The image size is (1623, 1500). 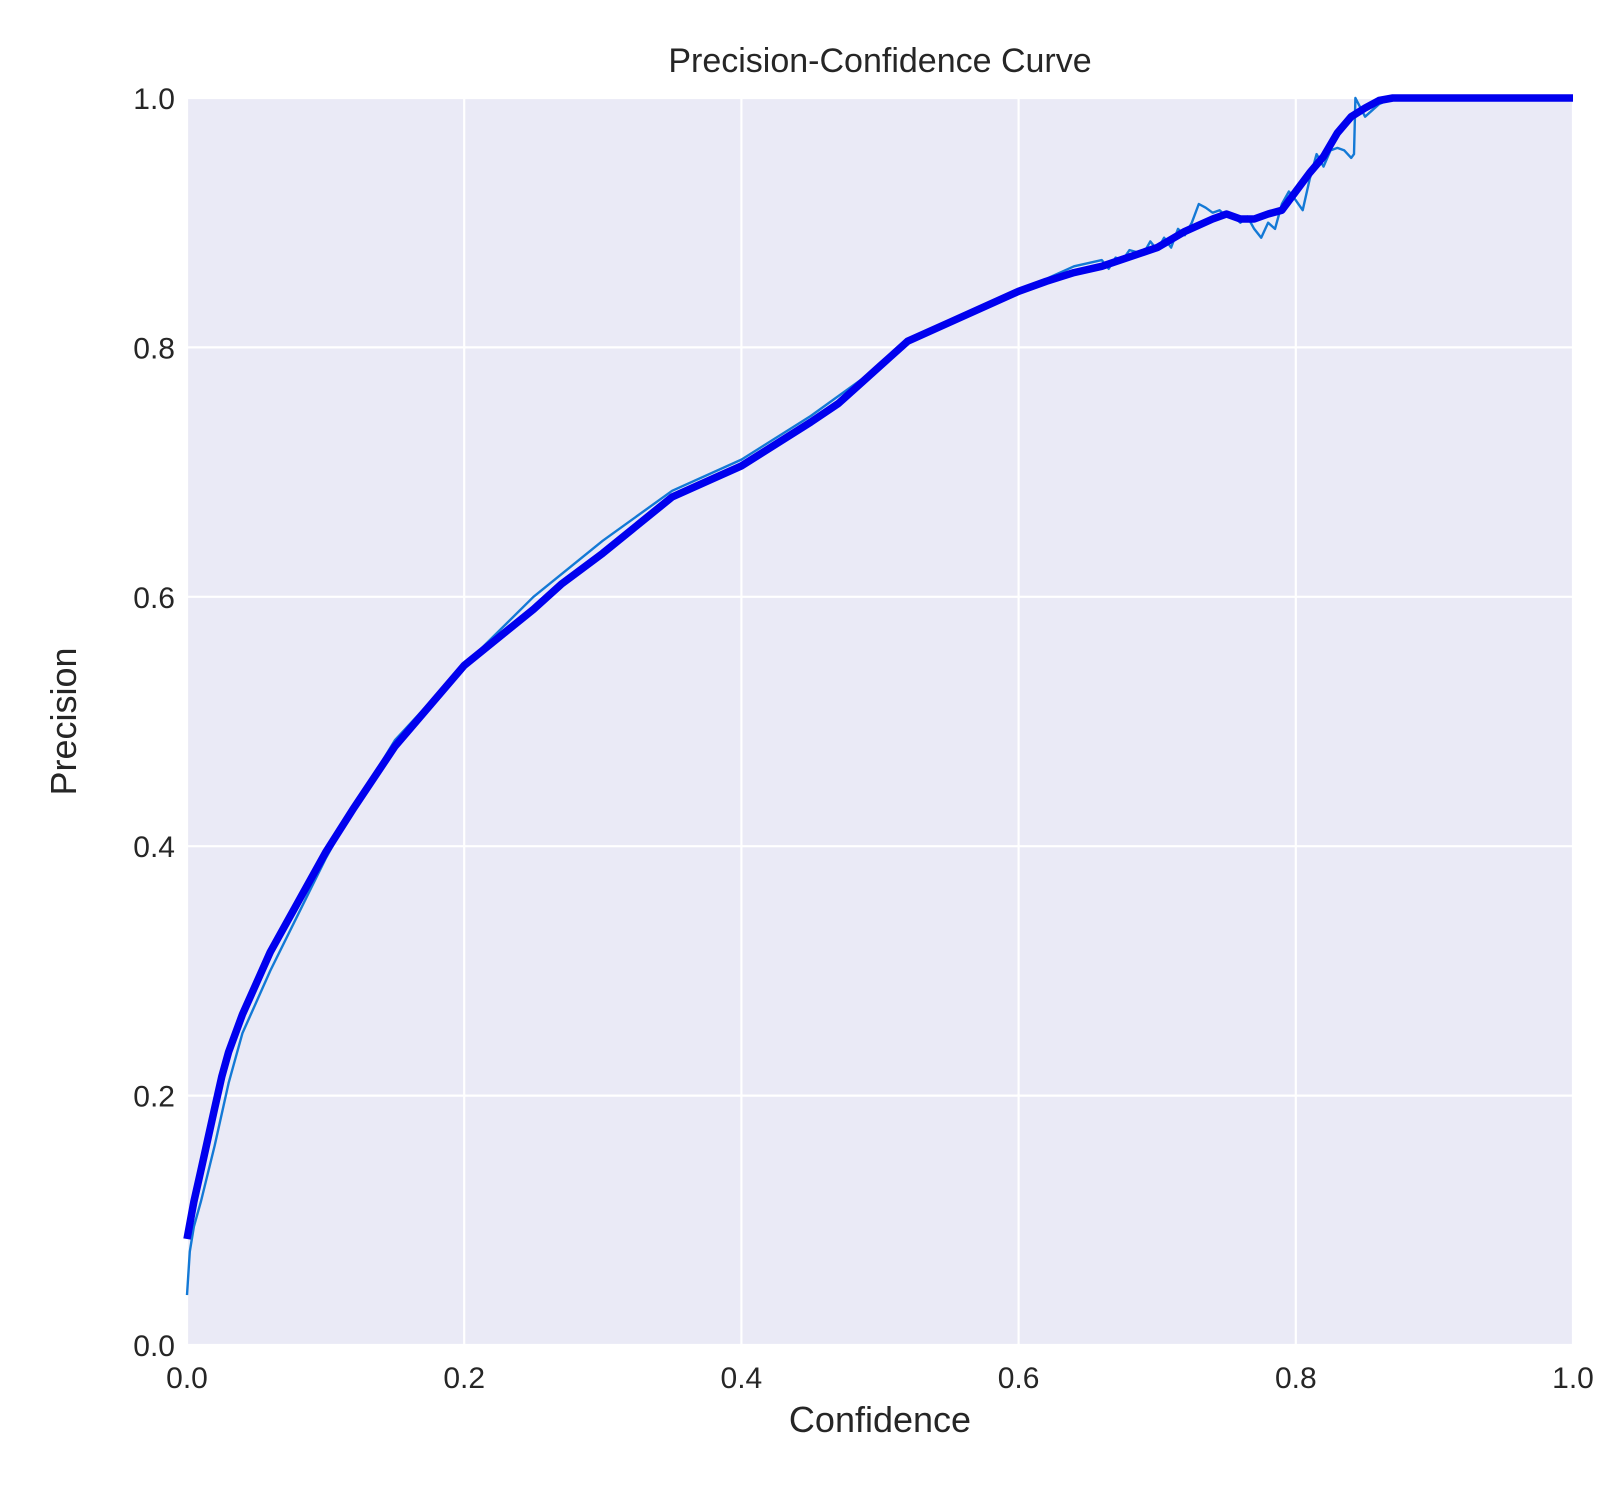 I want to click on x-axis-label: Confidence, so click(x=880, y=1419).